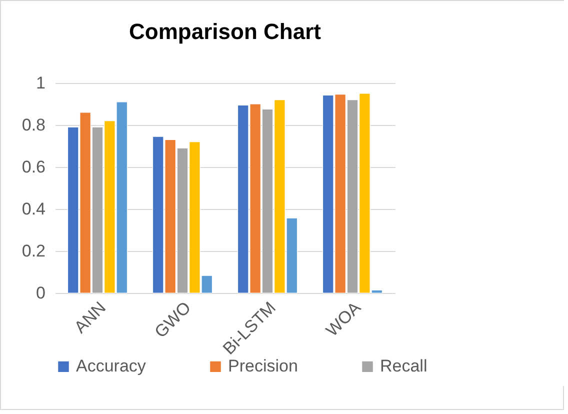  What do you see at coordinates (34, 167) in the screenshot?
I see `y-tick-label: 0.6` at bounding box center [34, 167].